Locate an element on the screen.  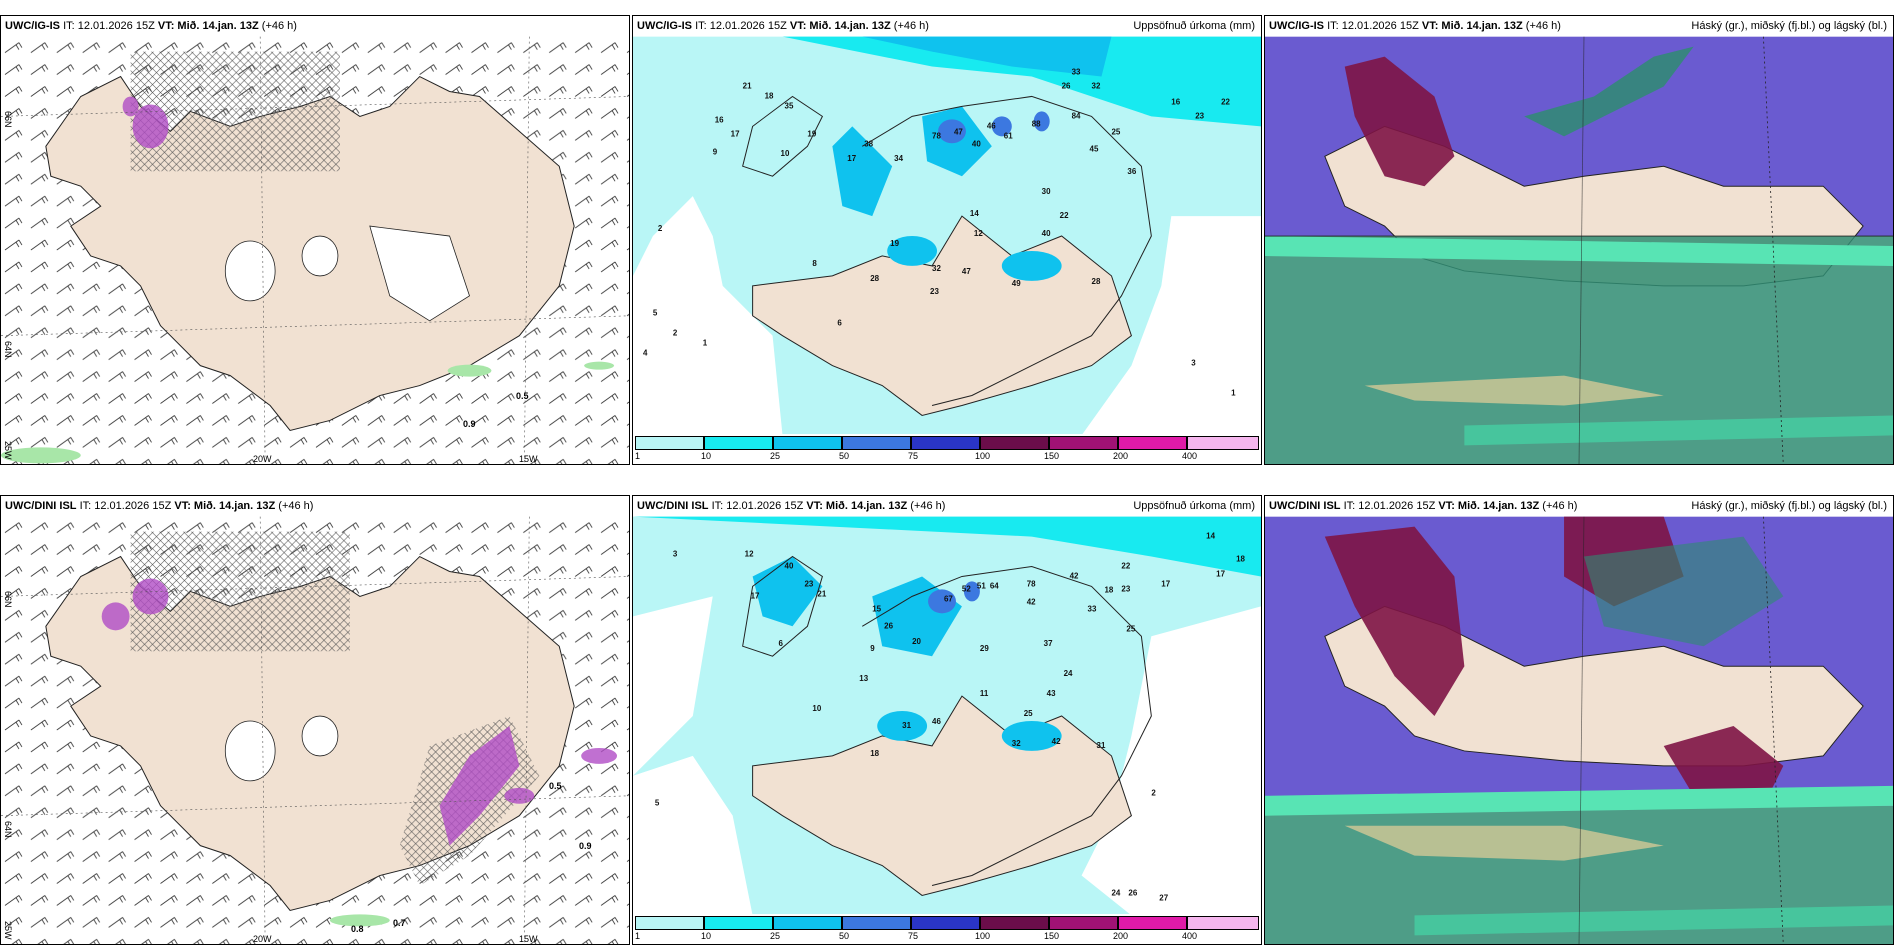
precip-value: 61 is located at coordinates (1008, 135).